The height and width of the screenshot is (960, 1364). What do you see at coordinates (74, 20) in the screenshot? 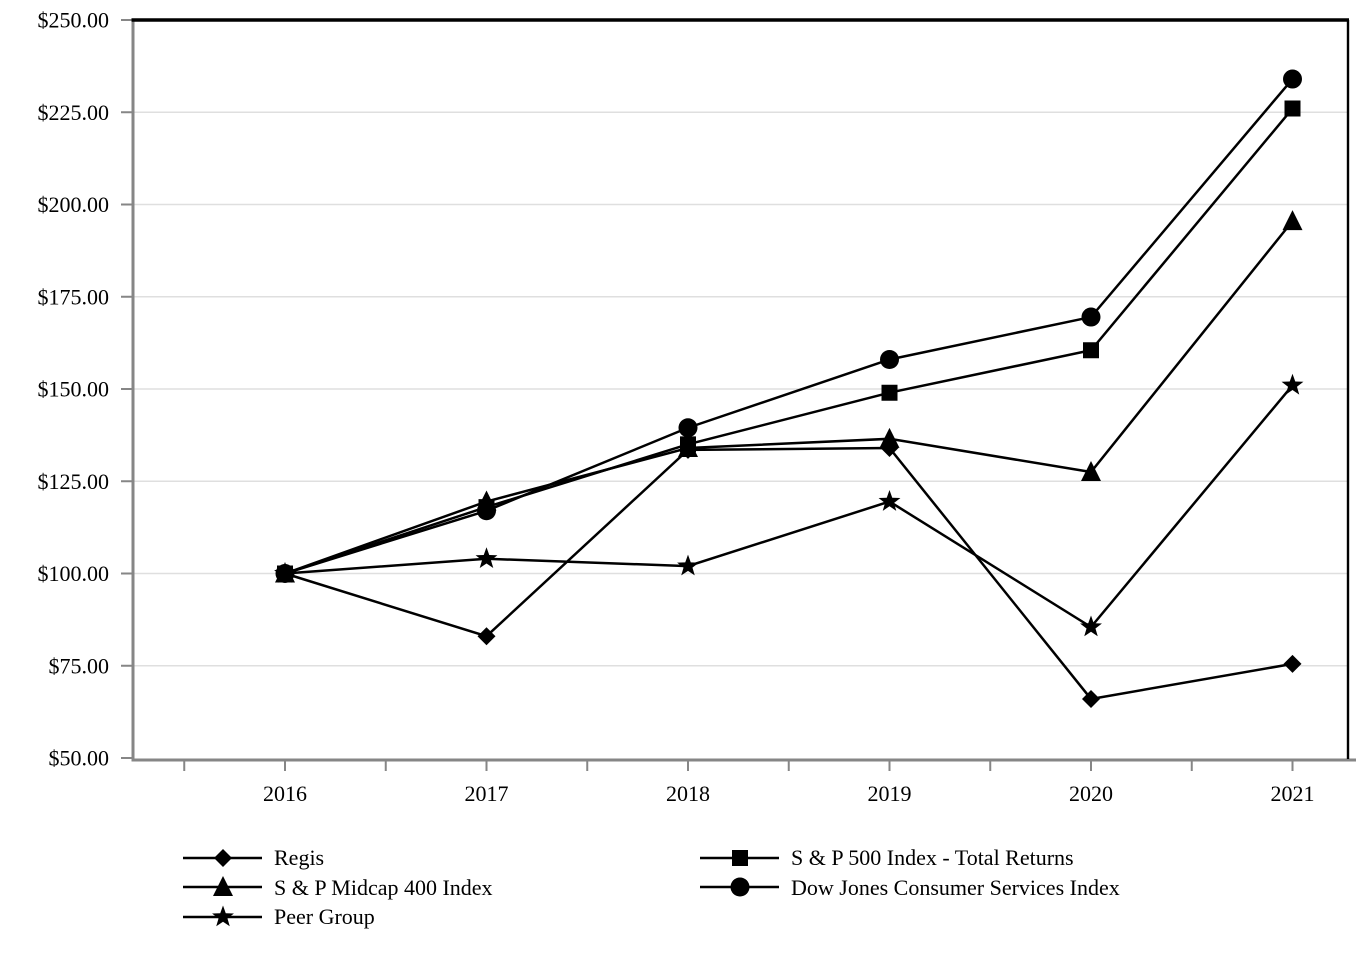
I see `y-tick-label: $250.00` at bounding box center [74, 20].